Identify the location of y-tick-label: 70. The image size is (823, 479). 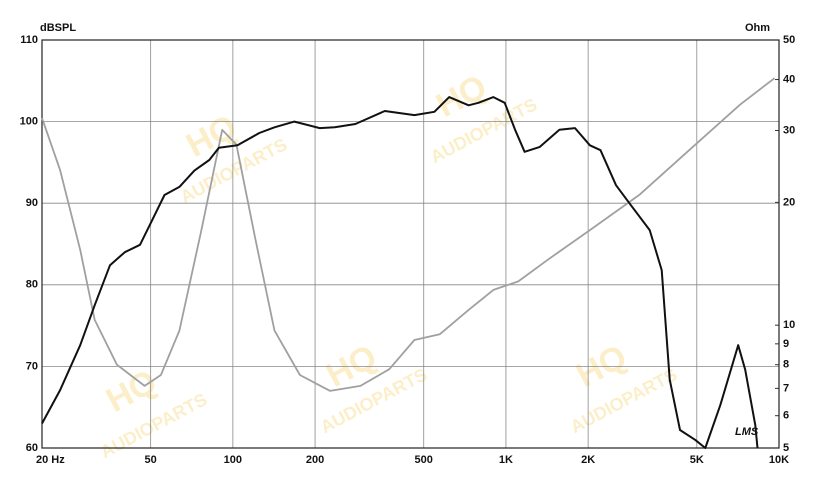
(32, 366).